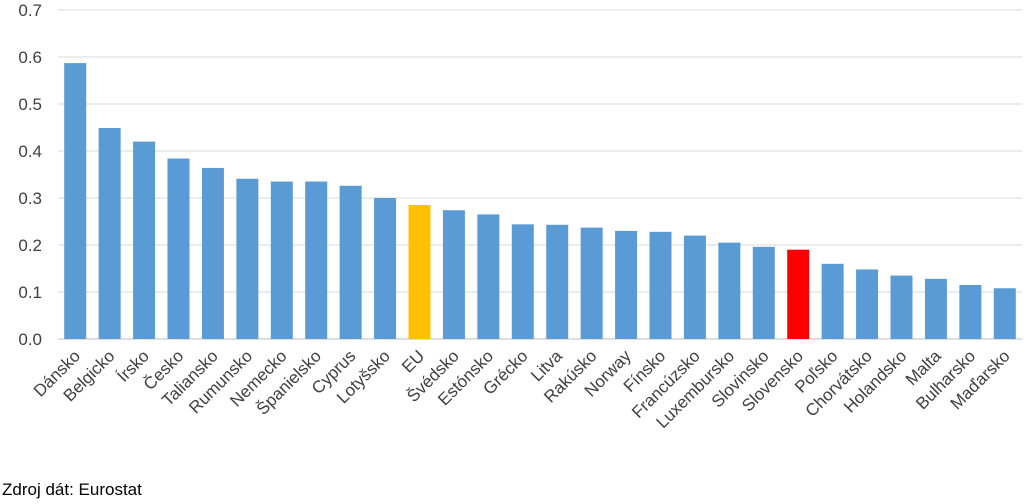 The height and width of the screenshot is (504, 1024). Describe the element at coordinates (30, 57) in the screenshot. I see `y-tick-label: 0.6` at that location.